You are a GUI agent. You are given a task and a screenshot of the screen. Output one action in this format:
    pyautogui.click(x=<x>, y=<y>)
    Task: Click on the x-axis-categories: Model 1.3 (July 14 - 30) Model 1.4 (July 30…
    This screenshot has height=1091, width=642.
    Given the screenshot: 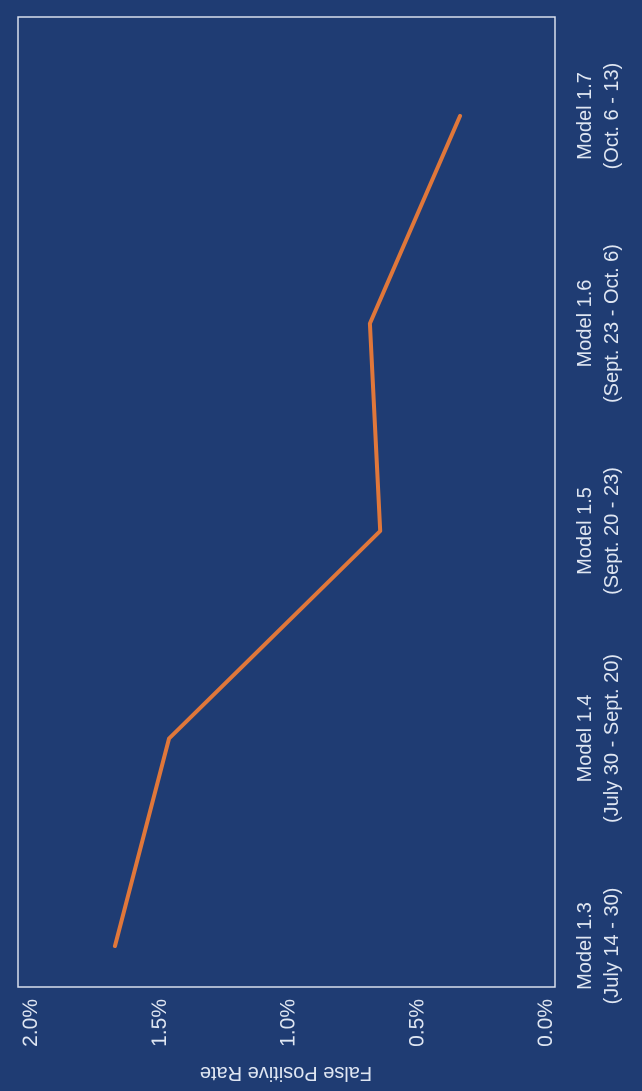 What is the action you would take?
    pyautogui.click(x=598, y=534)
    